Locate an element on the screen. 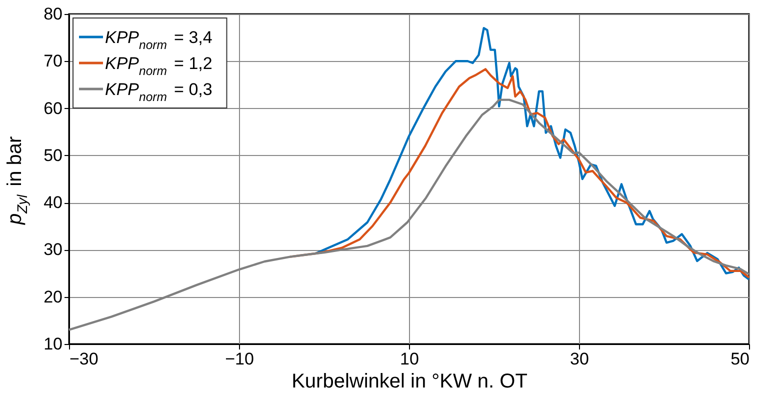  y-tick-label: 40 is located at coordinates (53, 202).